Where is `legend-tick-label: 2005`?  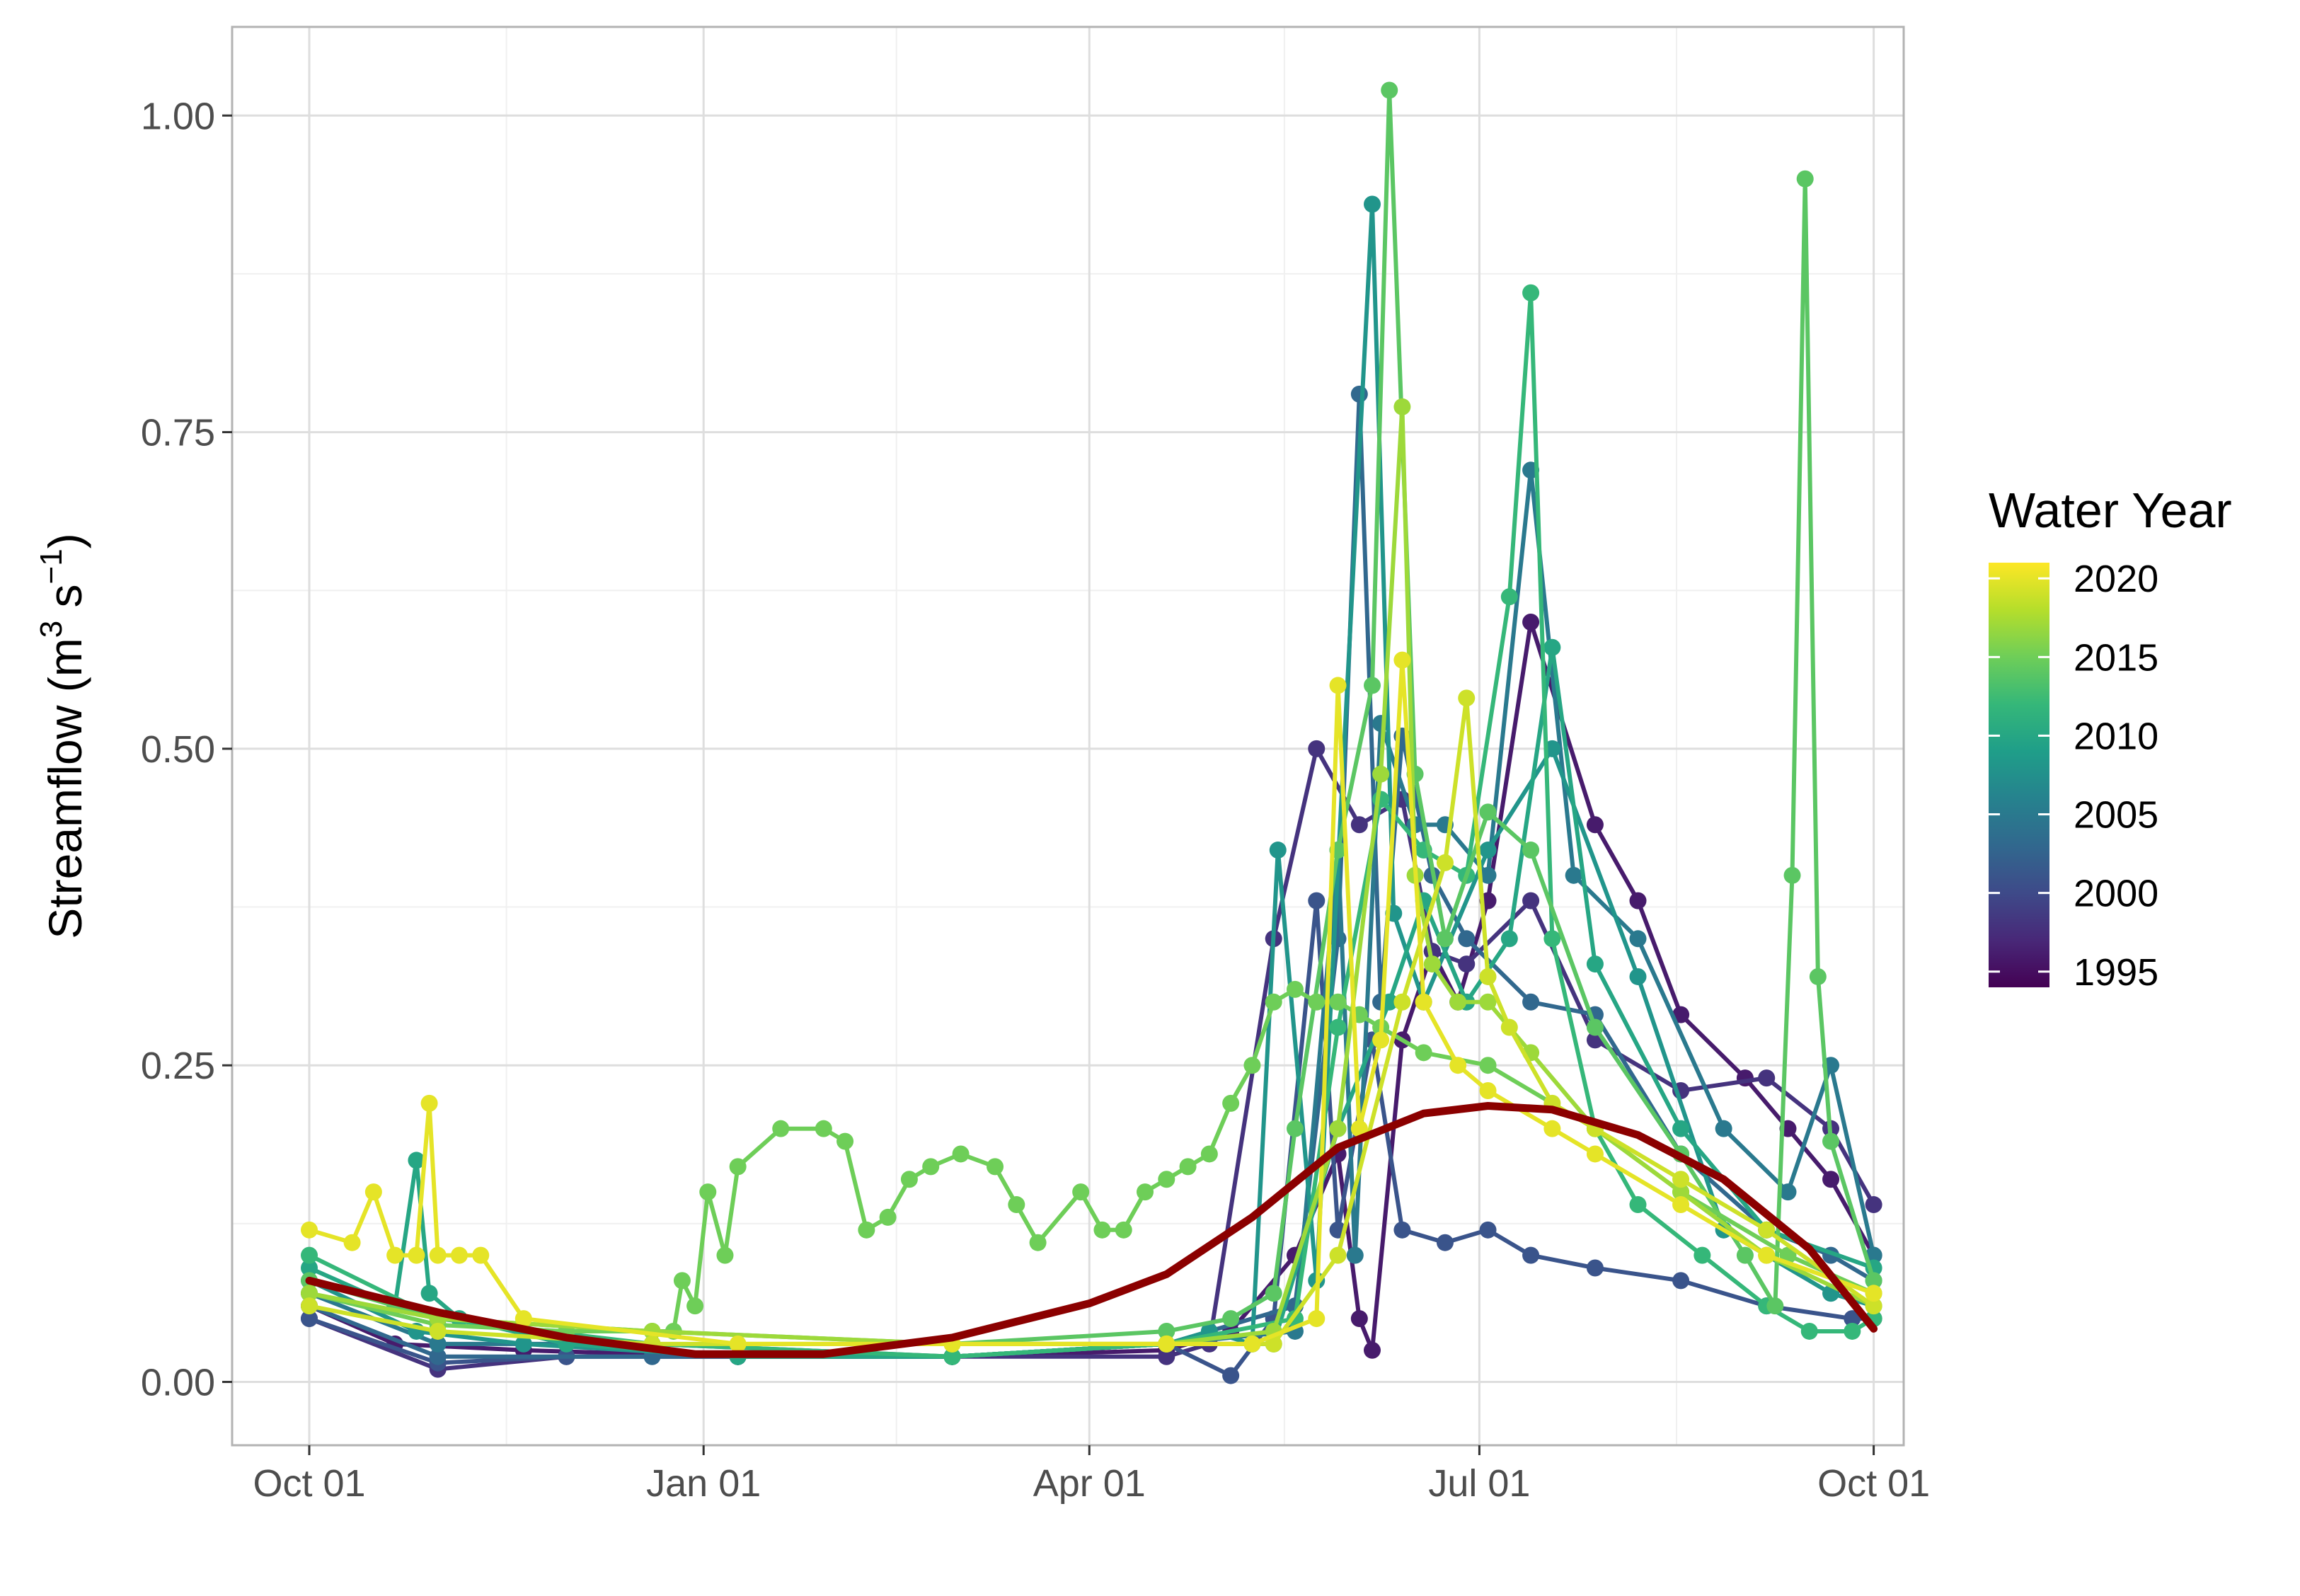 legend-tick-label: 2005 is located at coordinates (2116, 815).